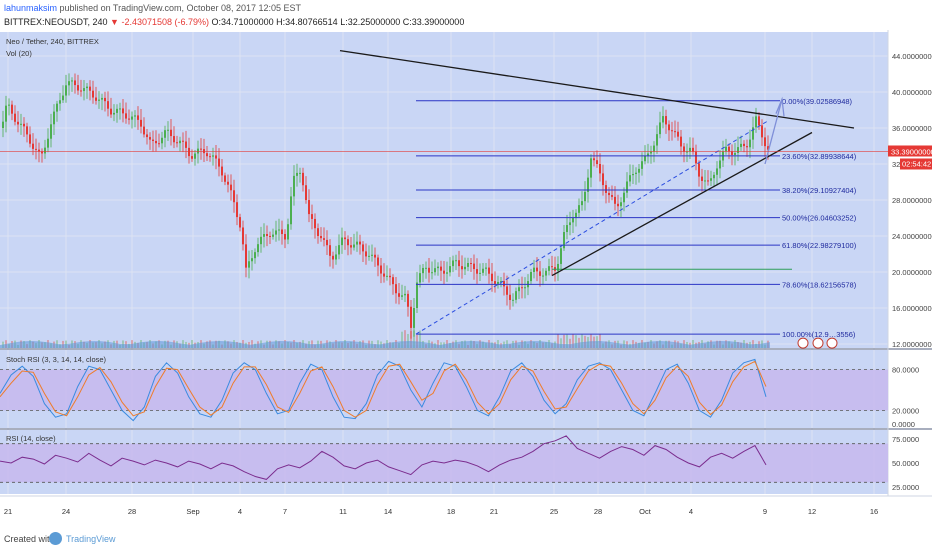 The image size is (932, 550). Describe the element at coordinates (592, 227) in the screenshot. I see `channel-dashed-line` at that location.